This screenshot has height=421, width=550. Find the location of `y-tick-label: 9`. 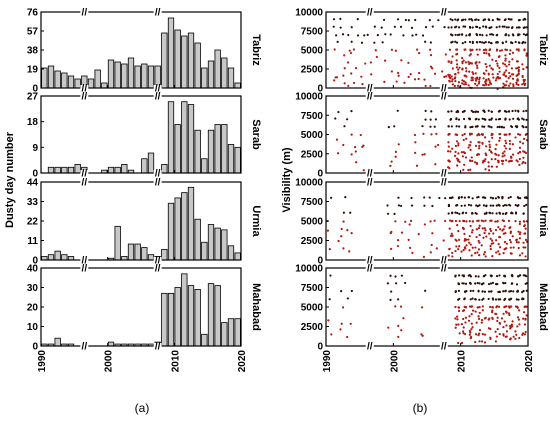

y-tick-label: 9 is located at coordinates (35, 148).